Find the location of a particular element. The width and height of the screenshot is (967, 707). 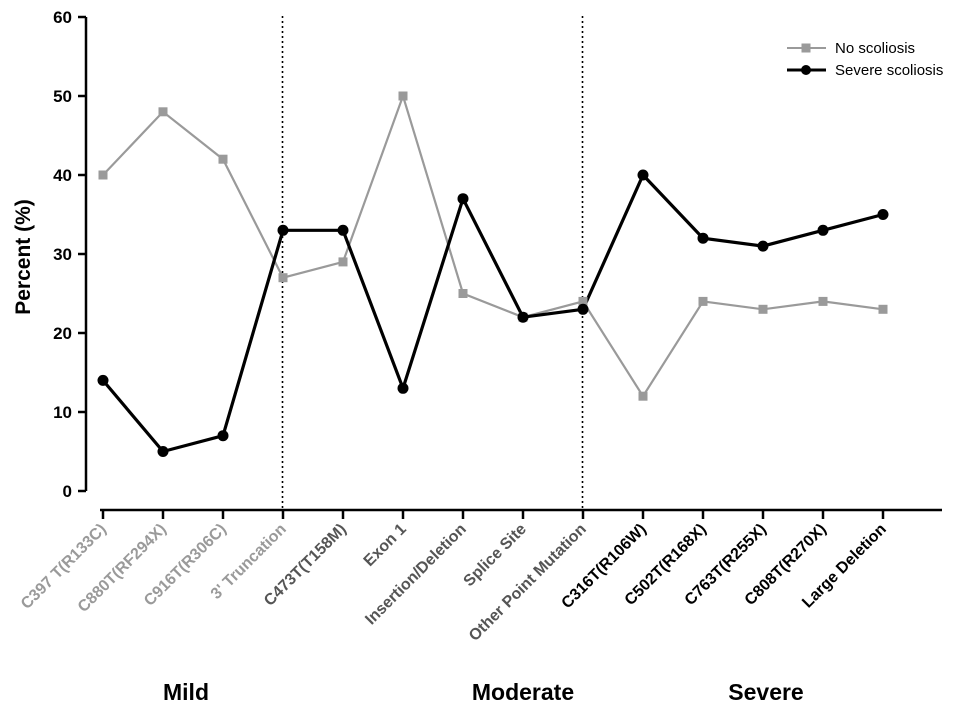

y-tick-label: 60 is located at coordinates (62, 17).